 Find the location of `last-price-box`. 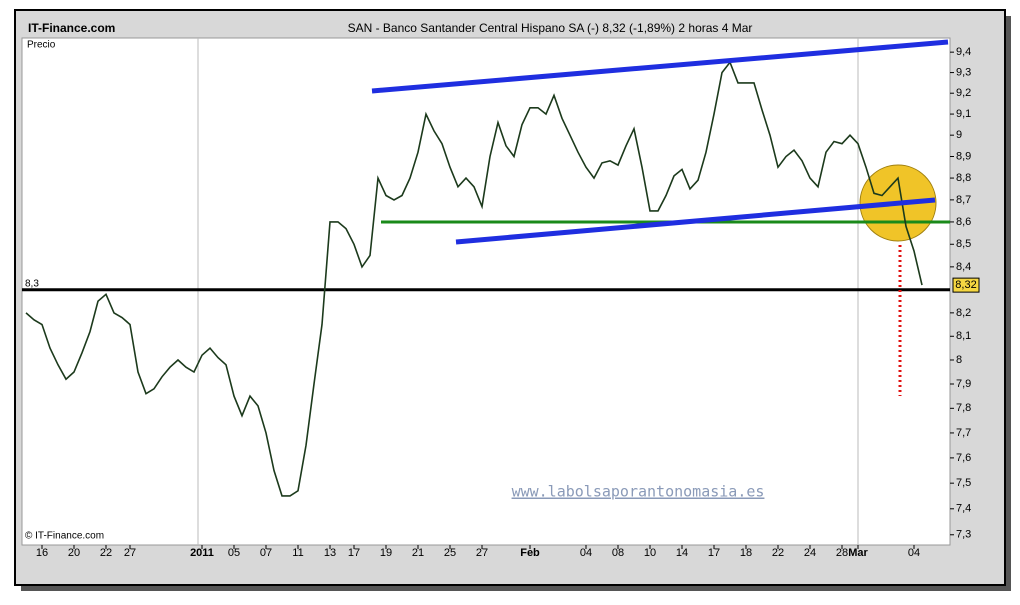

last-price-box is located at coordinates (966, 285).